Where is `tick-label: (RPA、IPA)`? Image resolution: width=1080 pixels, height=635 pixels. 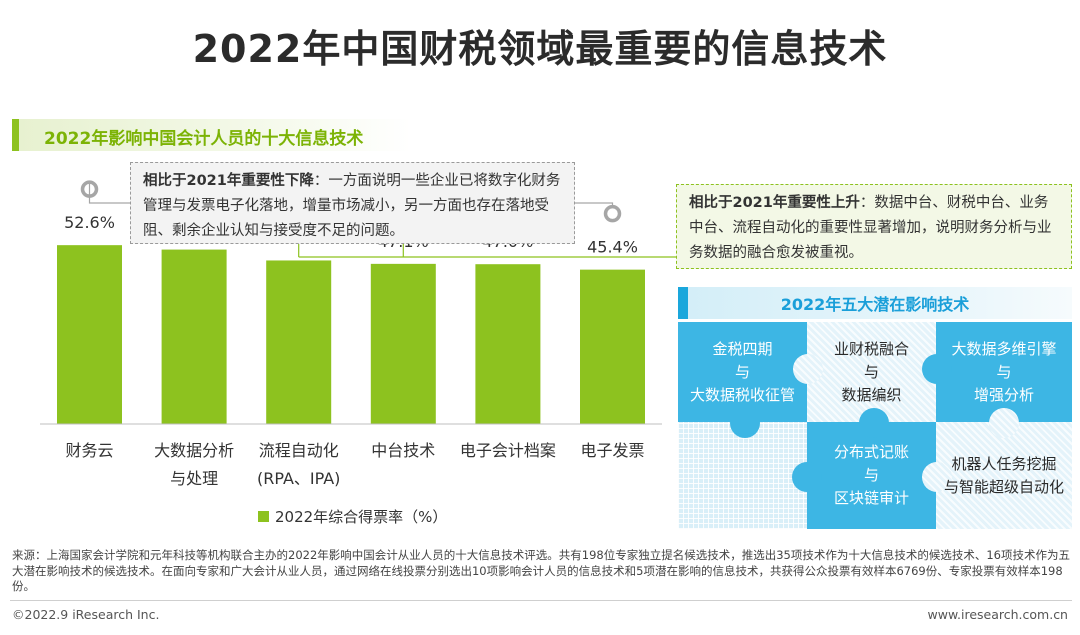 tick-label: (RPA、IPA) is located at coordinates (298, 478).